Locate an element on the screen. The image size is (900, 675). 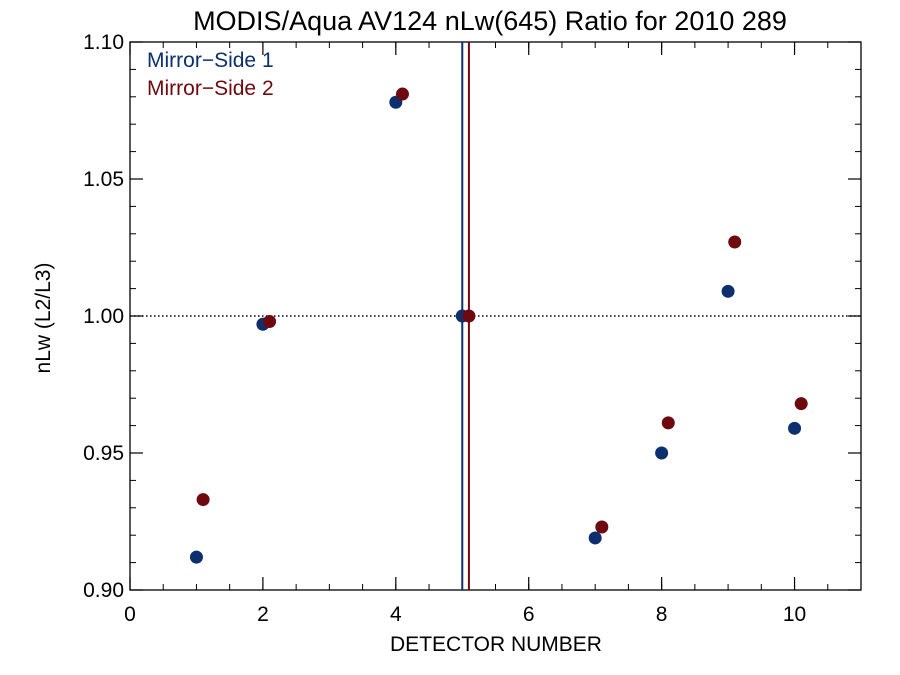
x-axis-label: DETECTOR NUMBER is located at coordinates (496, 644).